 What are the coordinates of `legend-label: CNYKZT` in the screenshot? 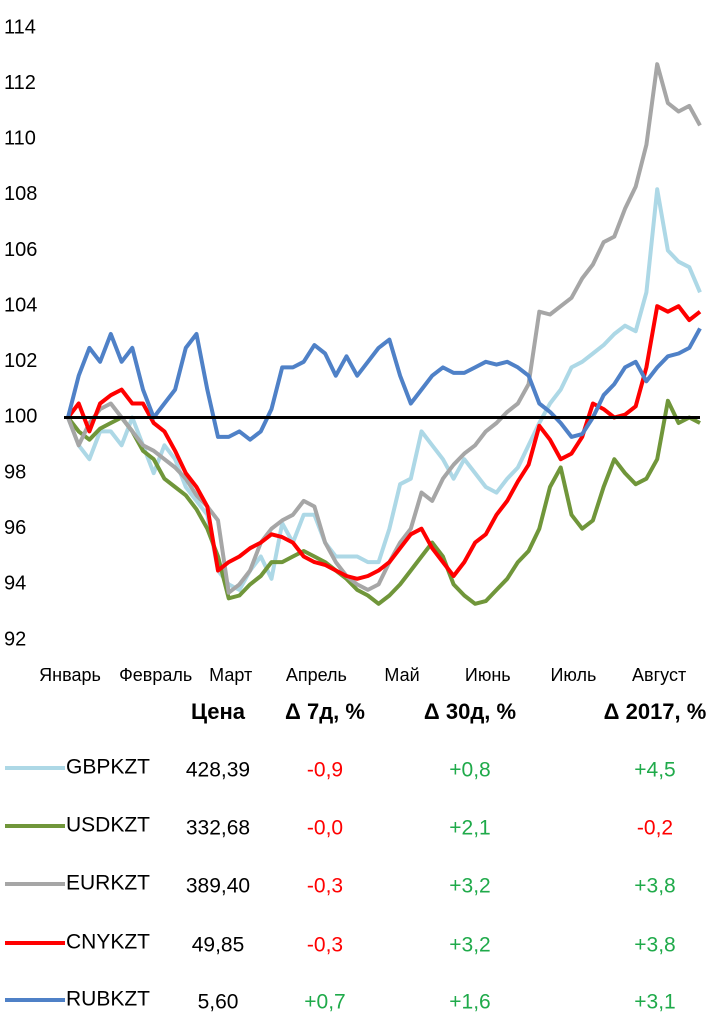 It's located at (108, 942).